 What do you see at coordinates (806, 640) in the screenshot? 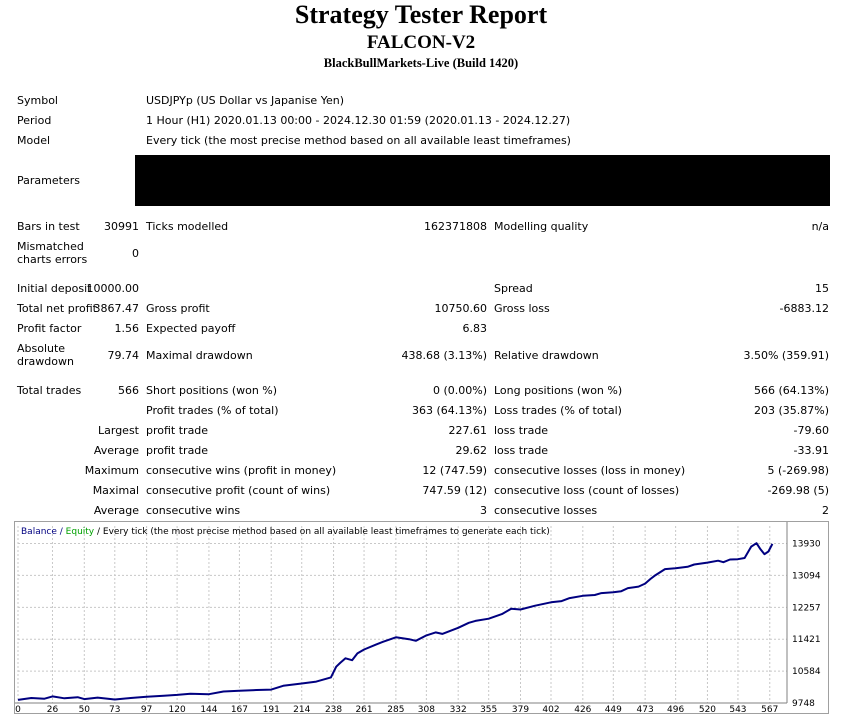
I see `y-tick-label: 11421` at bounding box center [806, 640].